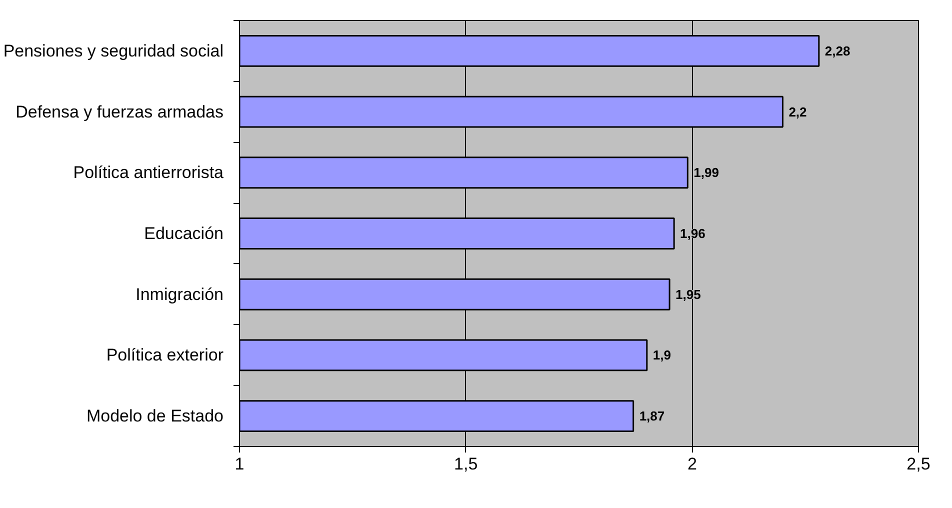  What do you see at coordinates (148, 172) in the screenshot?
I see `y-tick-label: Política antierrorista` at bounding box center [148, 172].